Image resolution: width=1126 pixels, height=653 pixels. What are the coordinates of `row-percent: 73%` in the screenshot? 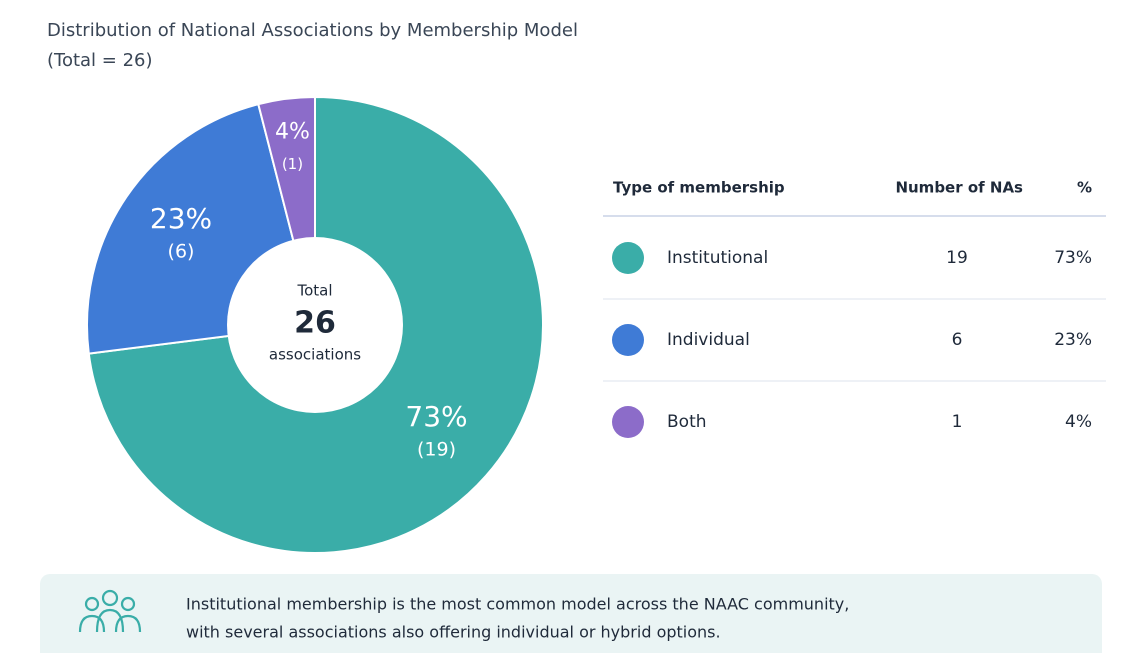 It's located at (1073, 258).